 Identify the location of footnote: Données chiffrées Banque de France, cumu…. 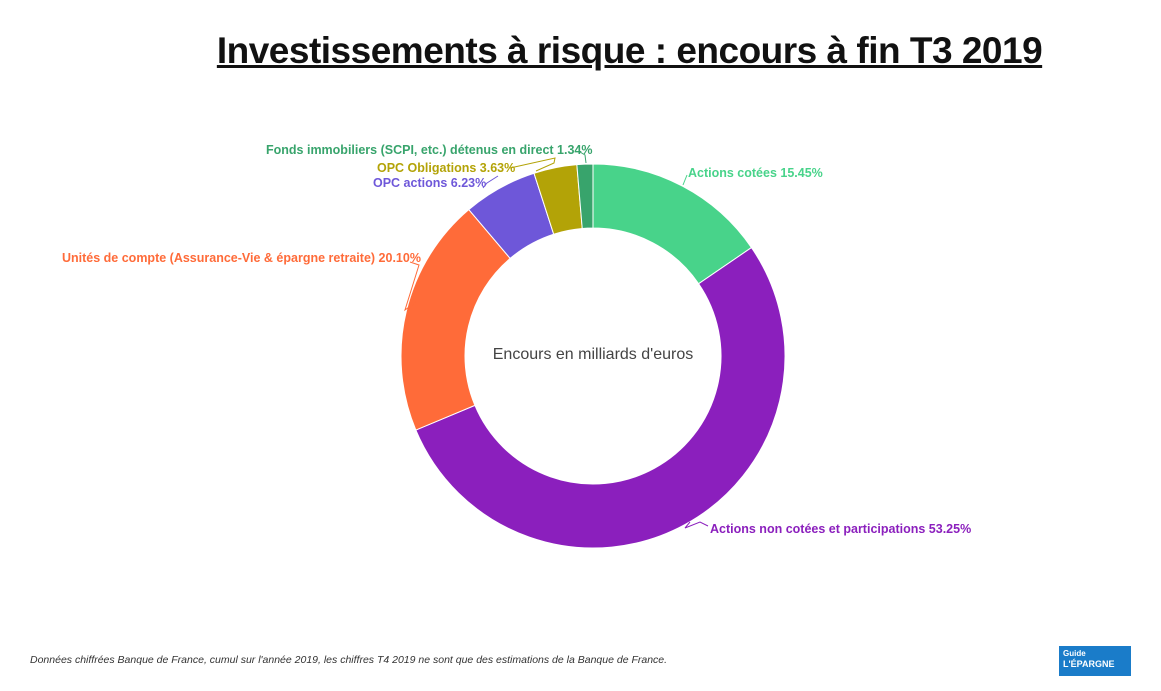
(349, 660).